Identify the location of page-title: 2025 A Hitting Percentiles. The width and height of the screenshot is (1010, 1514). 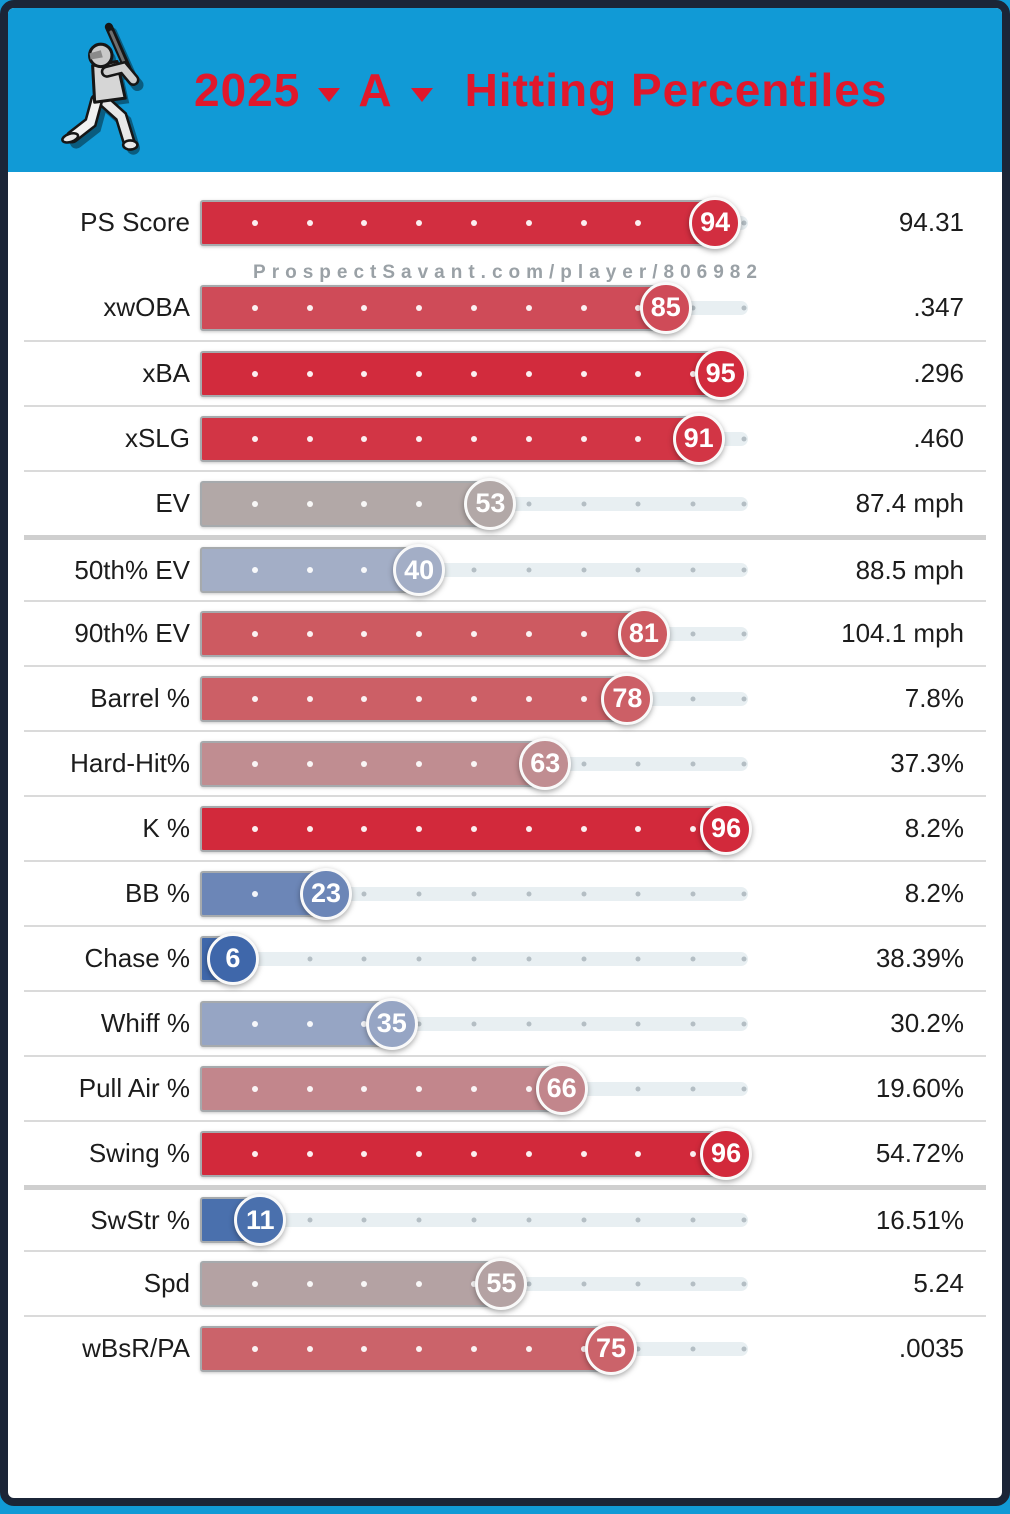
(540, 90).